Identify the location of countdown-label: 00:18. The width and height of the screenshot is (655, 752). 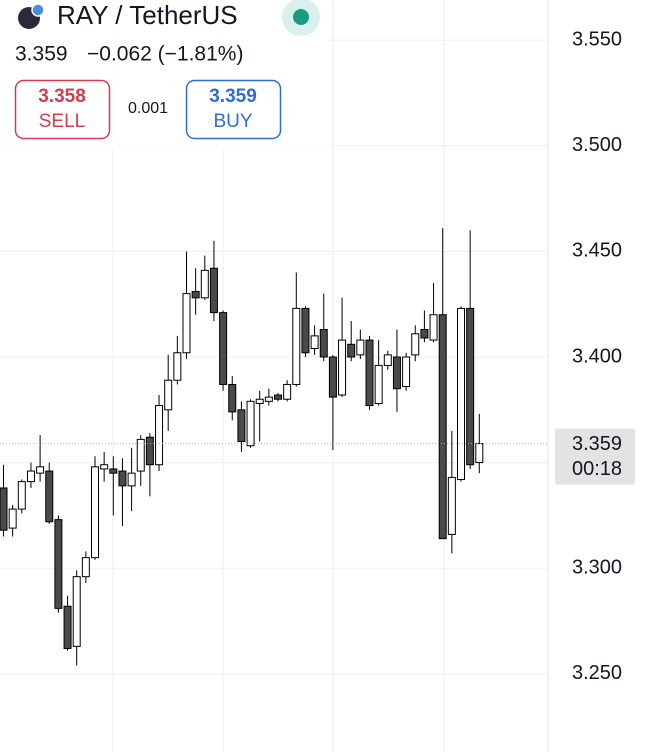
(597, 469).